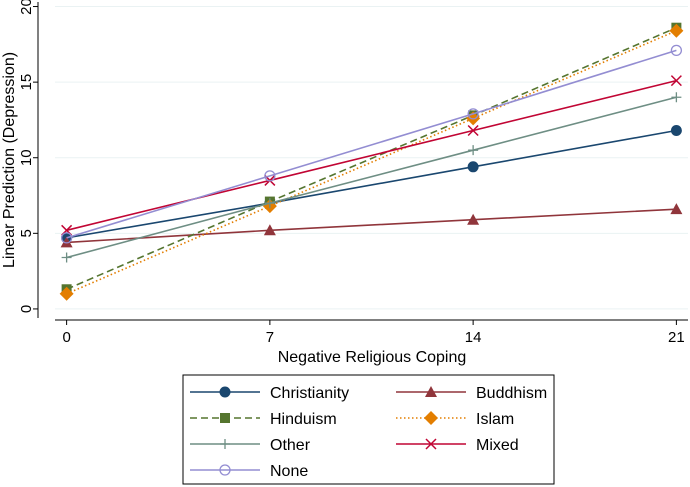 Image resolution: width=690 pixels, height=487 pixels. What do you see at coordinates (495, 419) in the screenshot?
I see `legend-label-islam: Islam` at bounding box center [495, 419].